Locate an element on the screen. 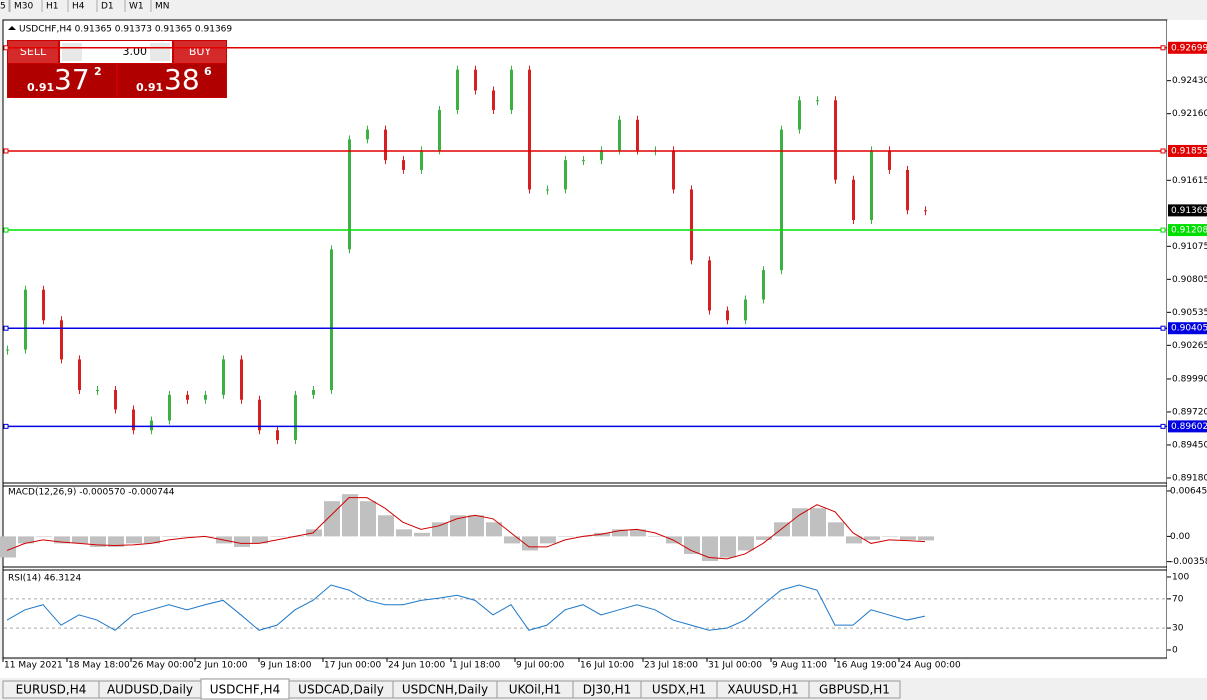 Image resolution: width=1207 pixels, height=700 pixels. date-label: 24 Jun 10:00 is located at coordinates (416, 666).